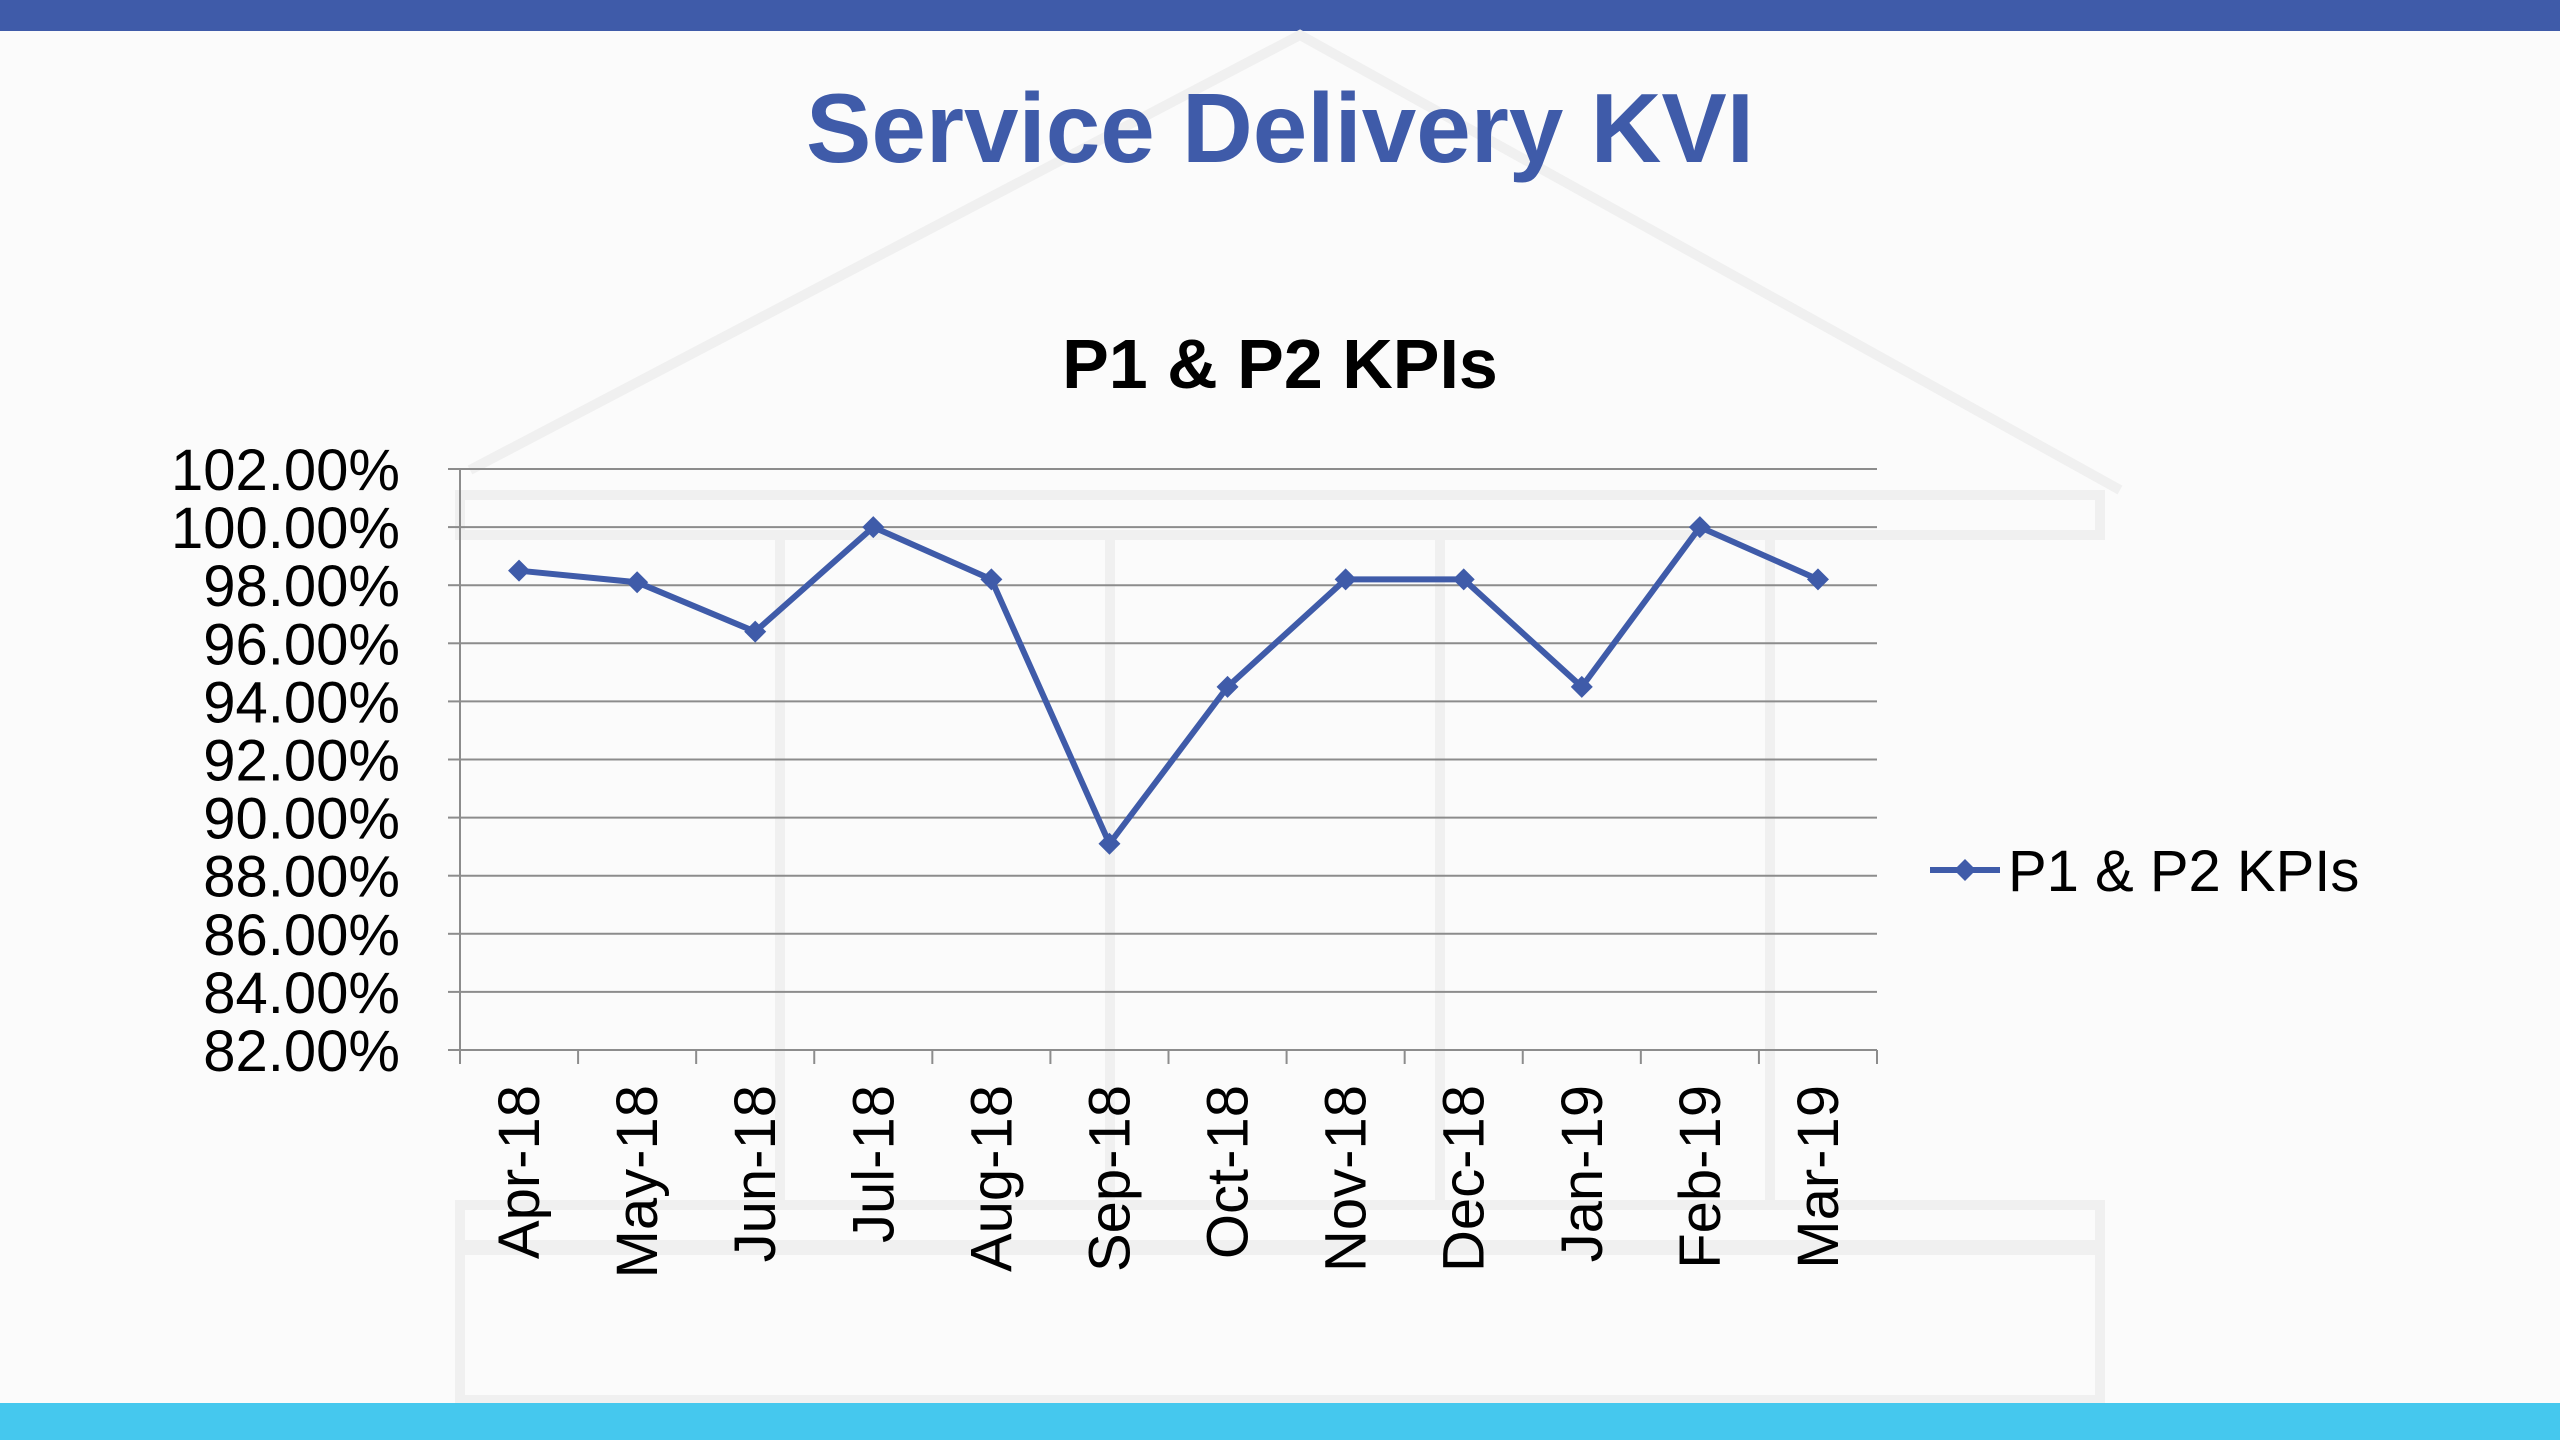  Describe the element at coordinates (1280, 1421) in the screenshot. I see `bottom-accent-bar` at that location.